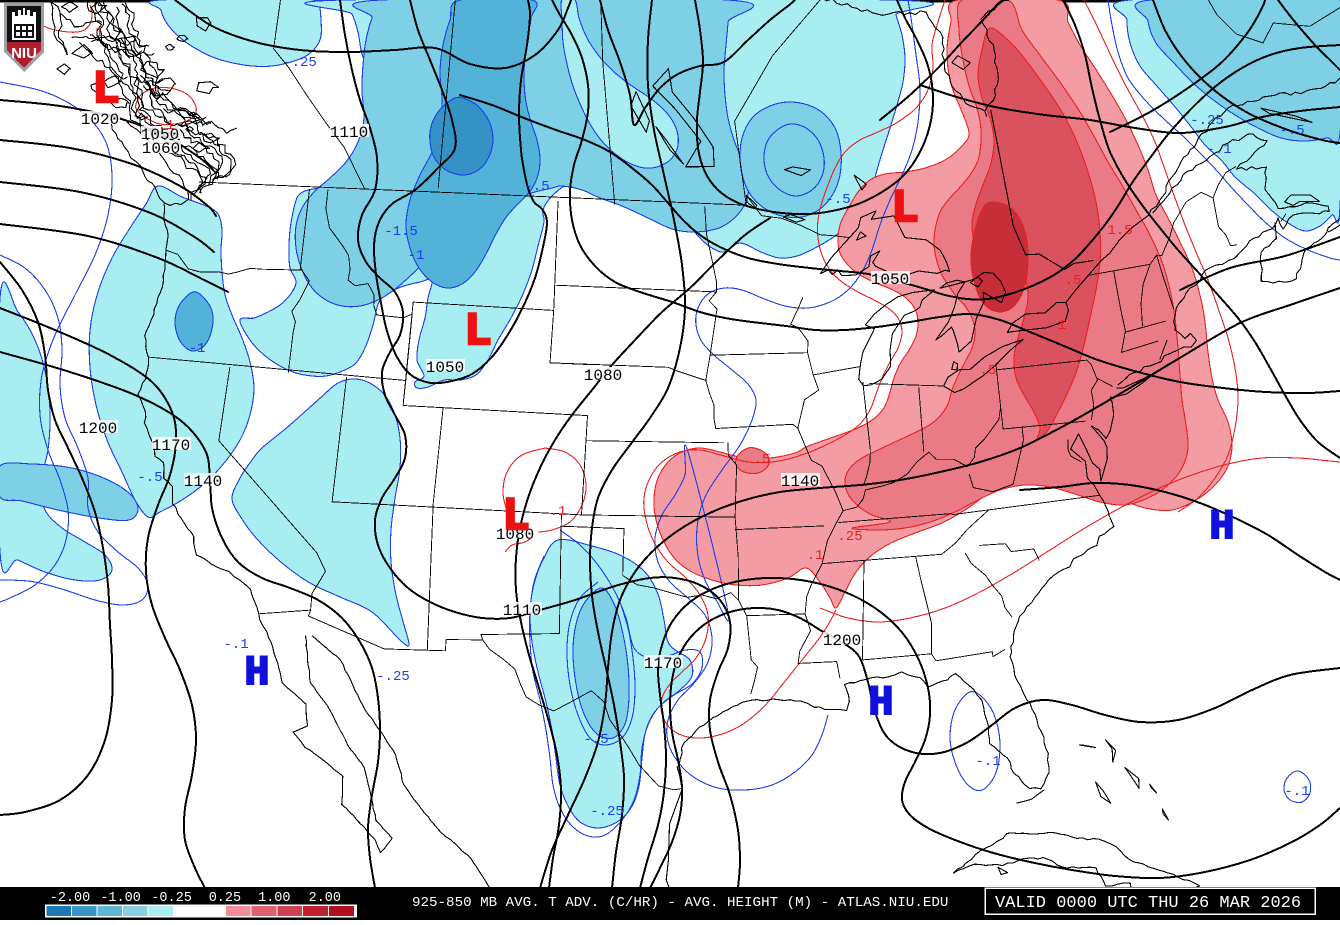 The image size is (1340, 925). What do you see at coordinates (120, 898) in the screenshot?
I see `svg-text: -1.00` at bounding box center [120, 898].